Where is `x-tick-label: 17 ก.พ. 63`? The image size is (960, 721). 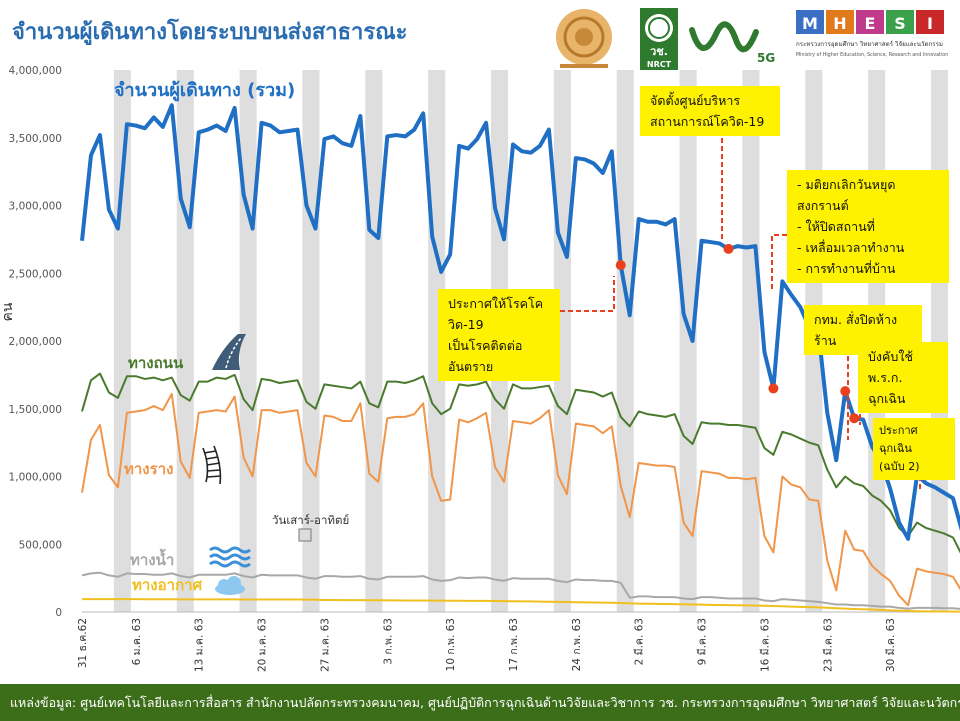
x-tick-label: 17 ก.พ. 63 is located at coordinates (514, 644).